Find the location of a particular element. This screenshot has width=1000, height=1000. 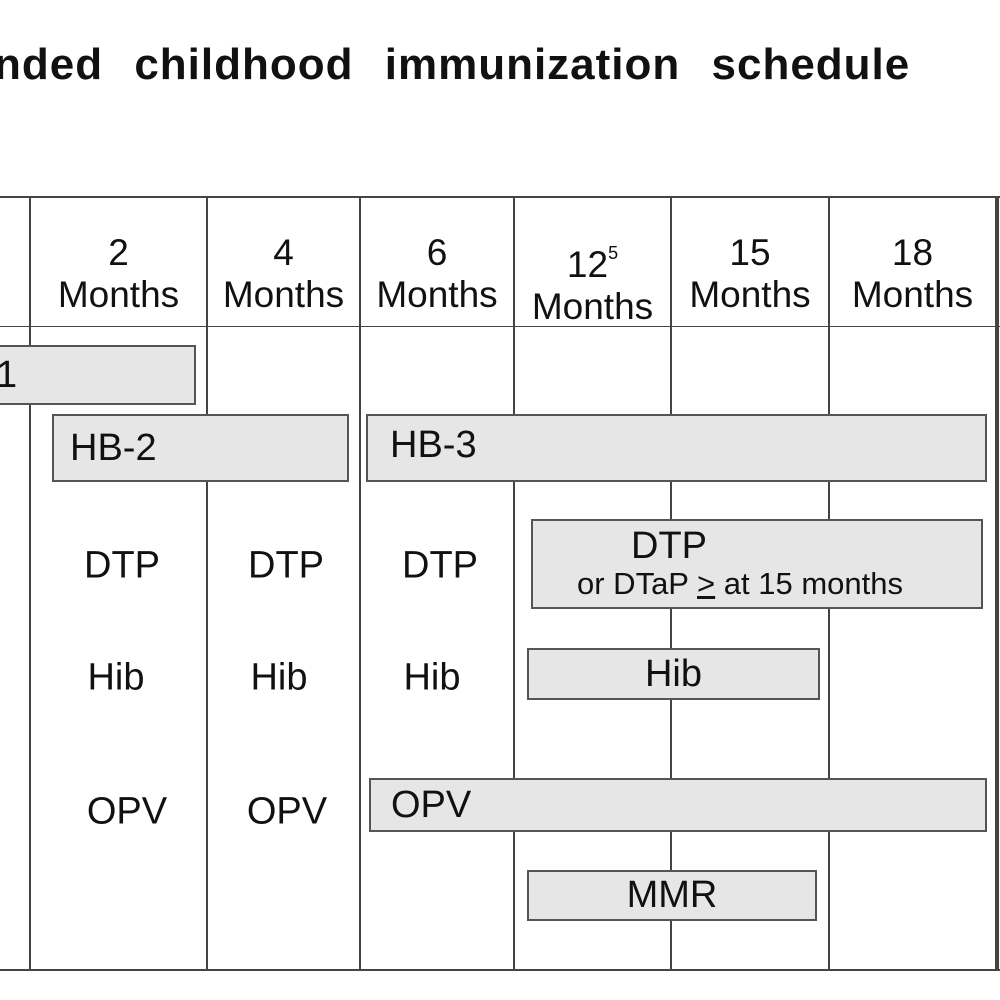

vaccine-bar: MMR is located at coordinates (672, 895).